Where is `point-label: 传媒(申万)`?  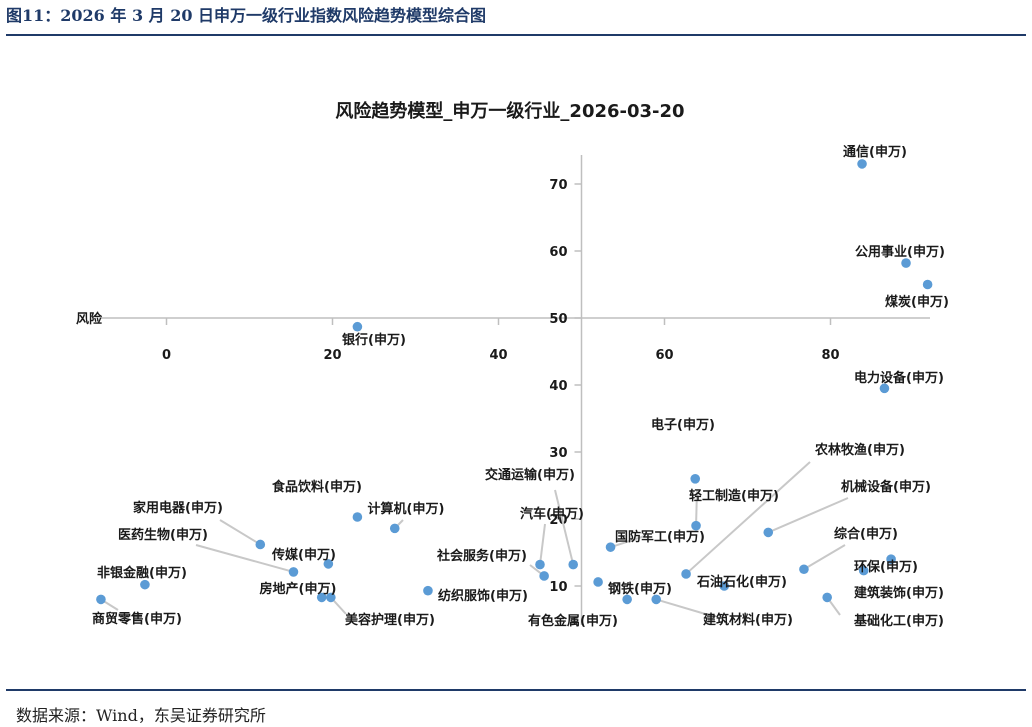 point-label: 传媒(申万) is located at coordinates (303, 555).